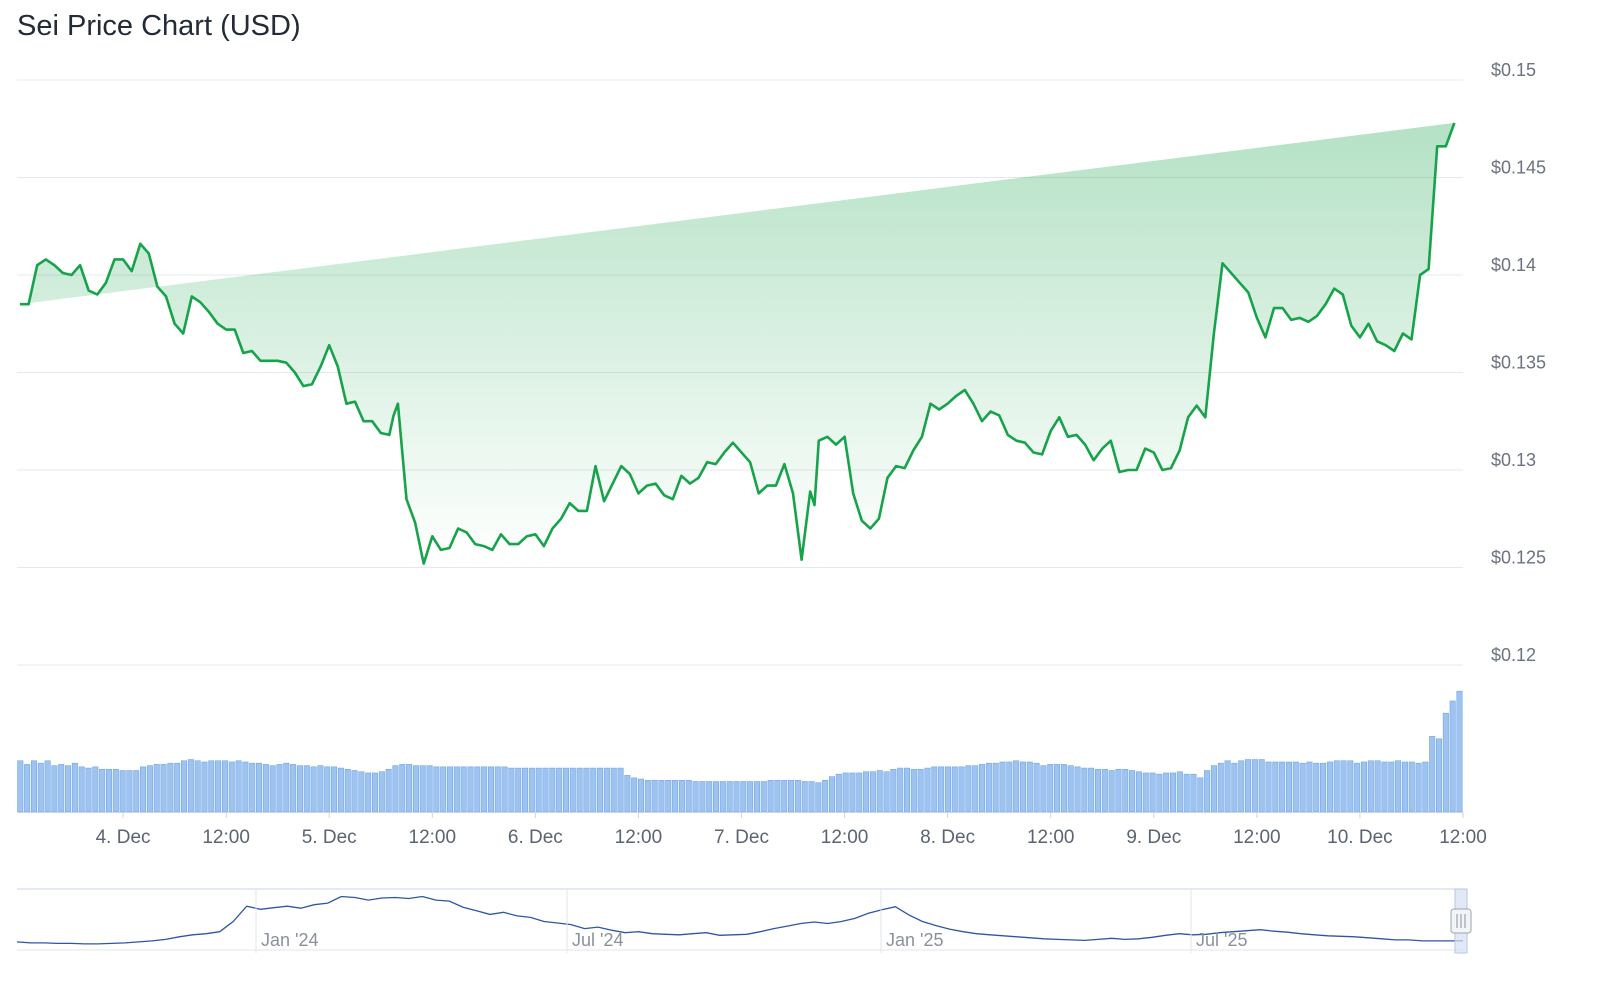 The height and width of the screenshot is (998, 1600). I want to click on navigator-series-line, so click(739, 920).